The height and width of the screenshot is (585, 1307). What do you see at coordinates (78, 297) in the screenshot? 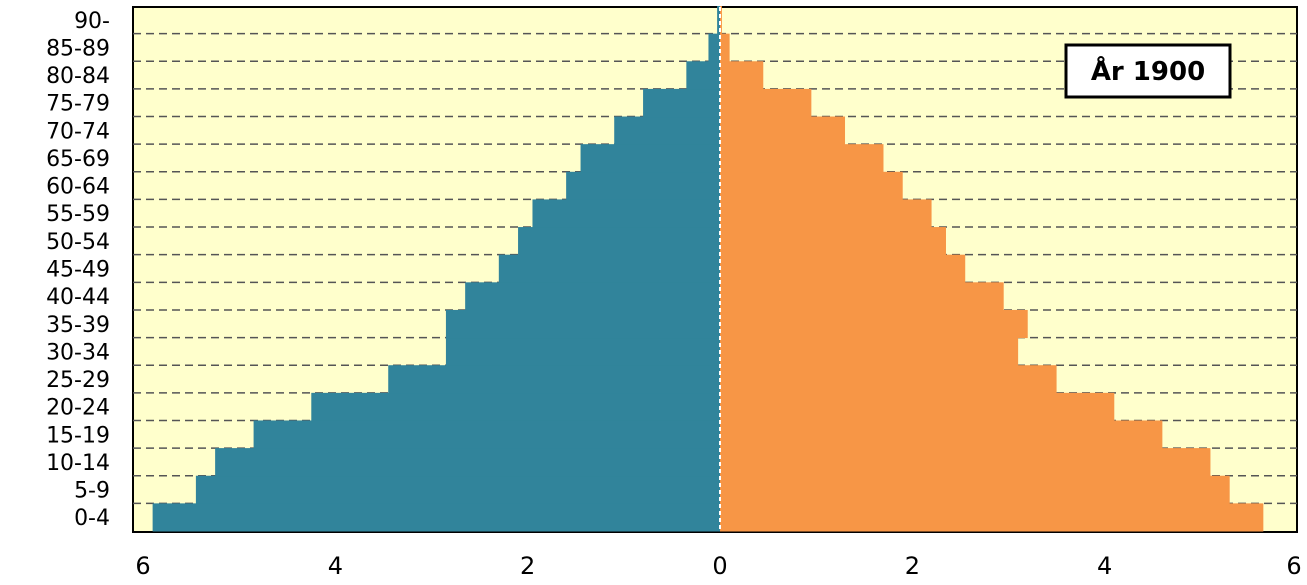
I see `age-label: 40-44` at bounding box center [78, 297].